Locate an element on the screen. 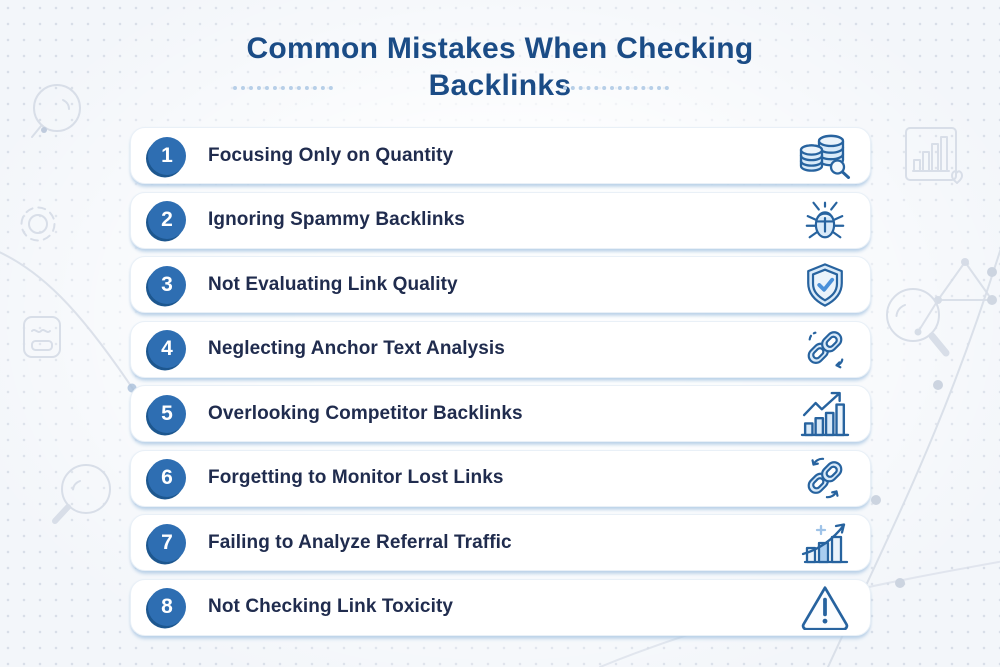 This screenshot has width=1000, height=667. page-title-line1: Common Mistakes When Checking is located at coordinates (500, 48).